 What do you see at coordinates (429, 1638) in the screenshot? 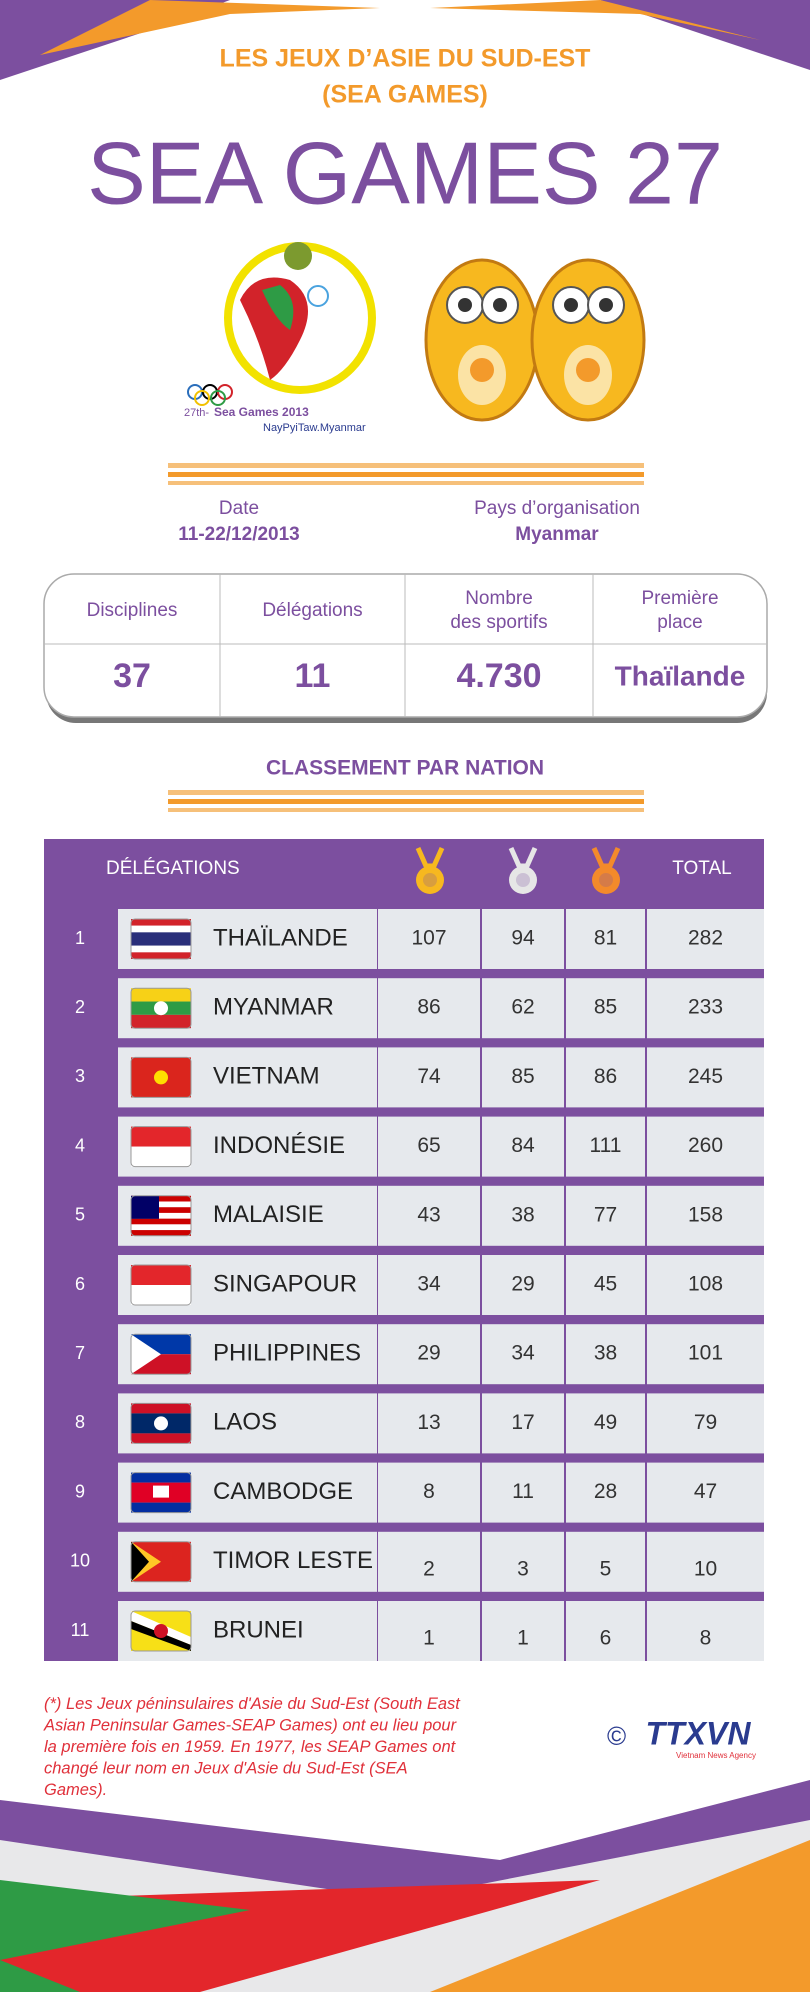
I see `medal-count: 1` at bounding box center [429, 1638].